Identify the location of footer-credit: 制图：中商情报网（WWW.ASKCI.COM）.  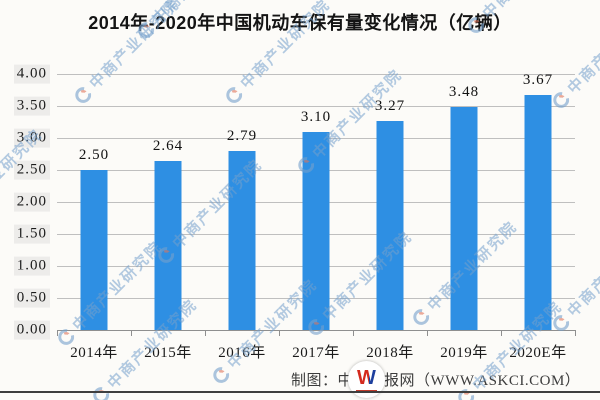
(436, 381).